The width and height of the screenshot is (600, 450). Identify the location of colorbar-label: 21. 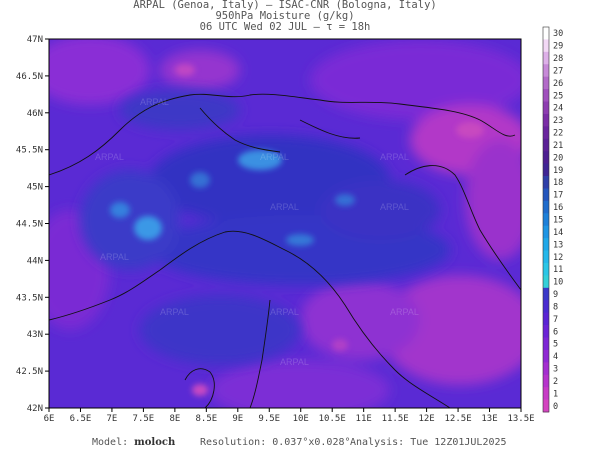
(558, 146).